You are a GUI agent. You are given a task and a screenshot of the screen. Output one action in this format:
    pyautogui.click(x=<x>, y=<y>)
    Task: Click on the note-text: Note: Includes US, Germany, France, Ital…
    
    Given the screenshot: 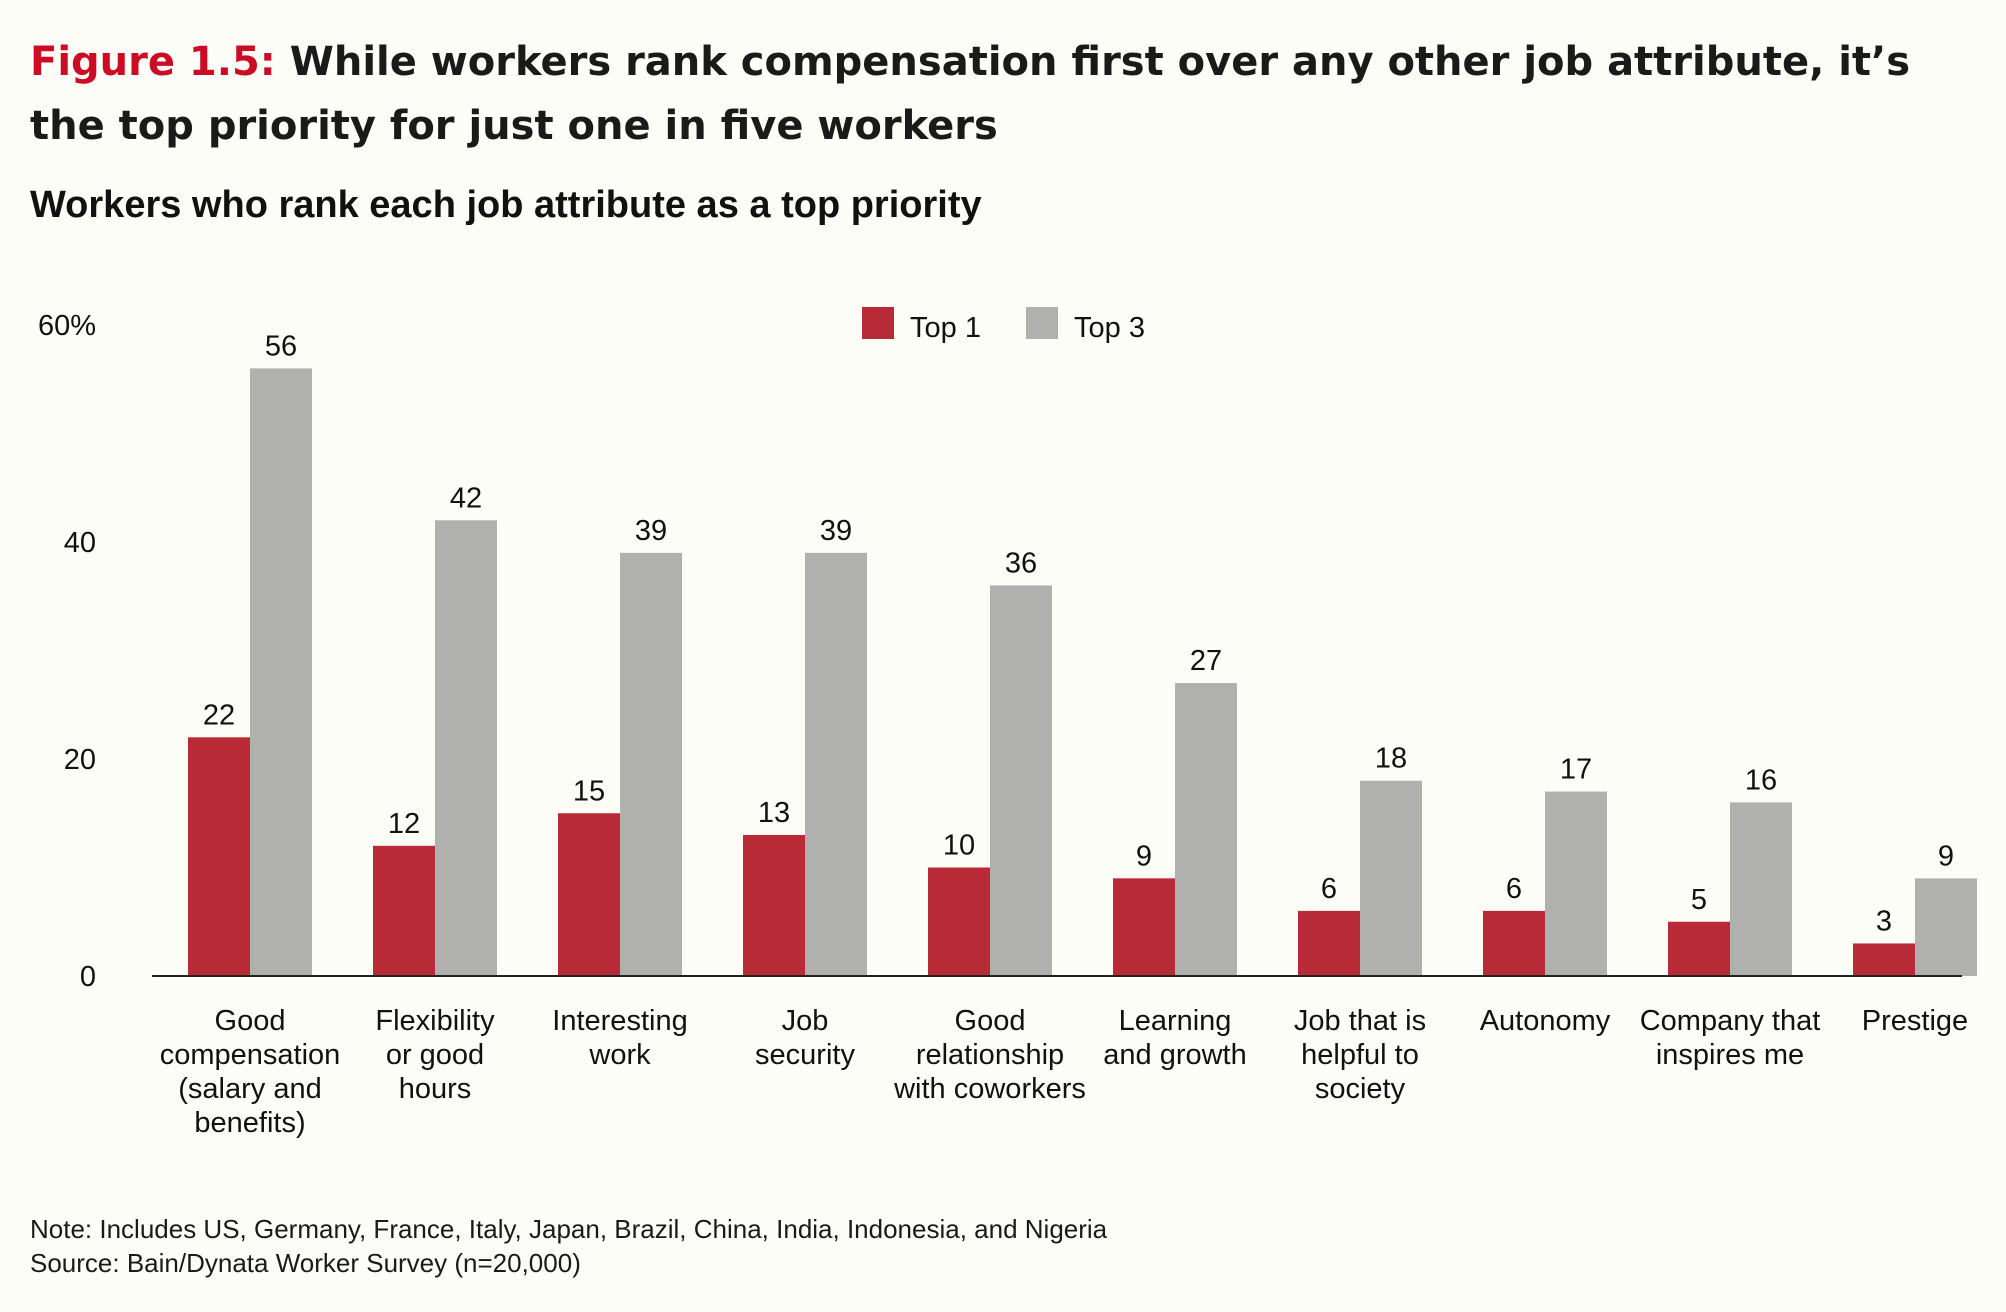 What is the action you would take?
    pyautogui.click(x=569, y=1229)
    